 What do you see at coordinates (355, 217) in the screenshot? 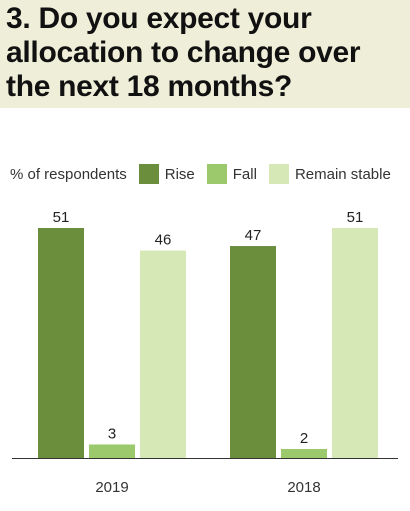
I see `data-label-remain-stable-2018: 51` at bounding box center [355, 217].